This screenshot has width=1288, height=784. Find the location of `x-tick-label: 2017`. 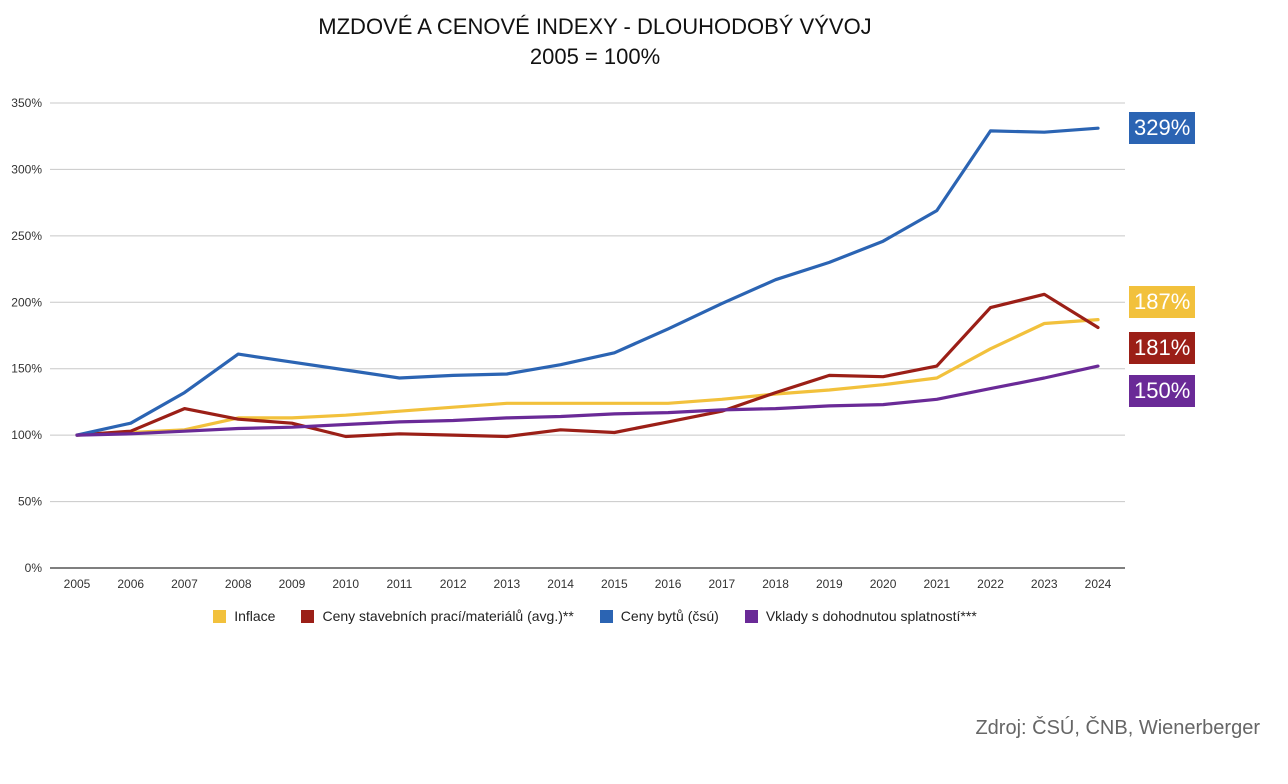

x-tick-label: 2017 is located at coordinates (721, 584).